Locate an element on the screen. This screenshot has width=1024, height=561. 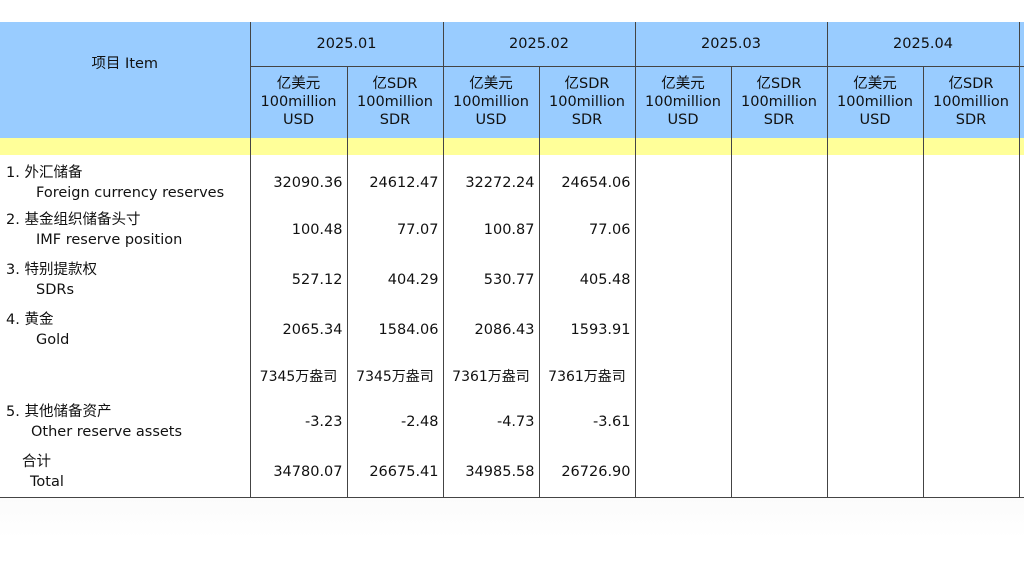
period-header-2025-01: 2025.01 is located at coordinates (346, 44).